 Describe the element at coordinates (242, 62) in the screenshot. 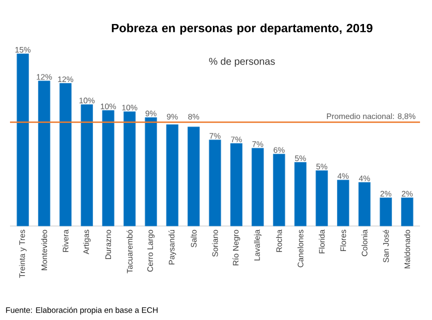

I see `chart-subtitle: % de personas` at that location.